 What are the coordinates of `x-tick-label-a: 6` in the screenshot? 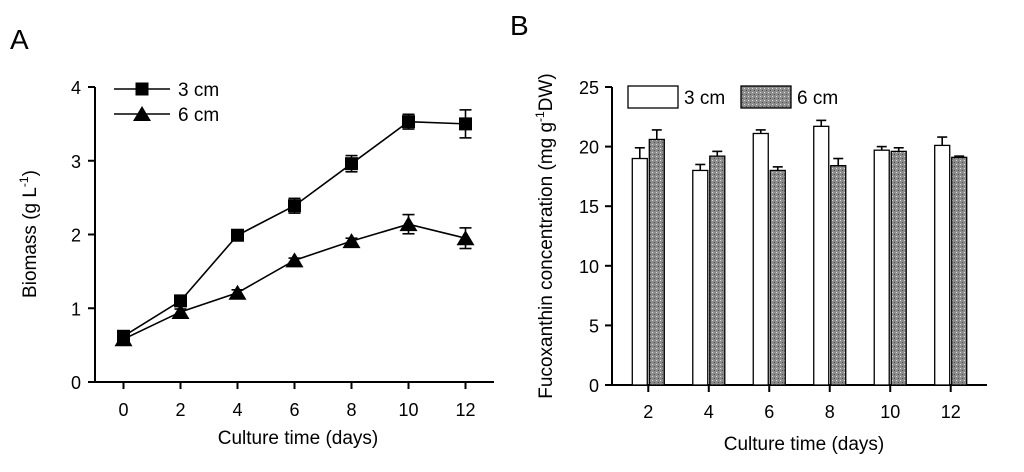 It's located at (294, 410).